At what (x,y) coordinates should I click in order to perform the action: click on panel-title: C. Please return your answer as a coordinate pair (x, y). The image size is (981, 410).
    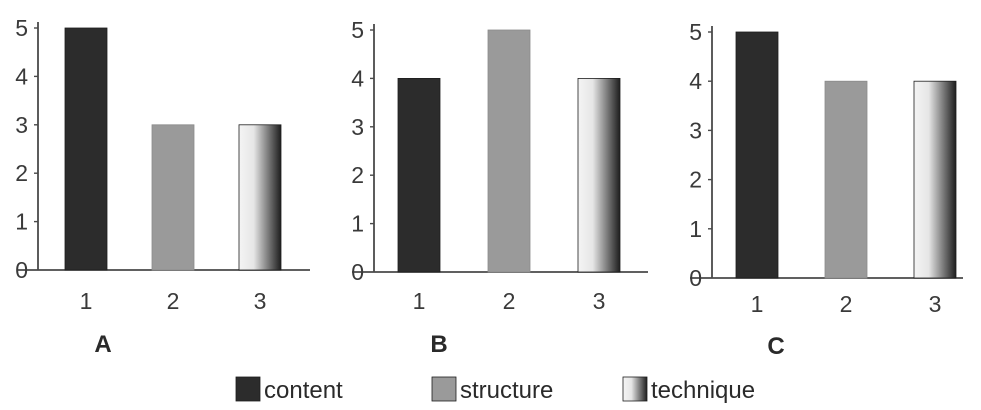
    Looking at the image, I should click on (775, 346).